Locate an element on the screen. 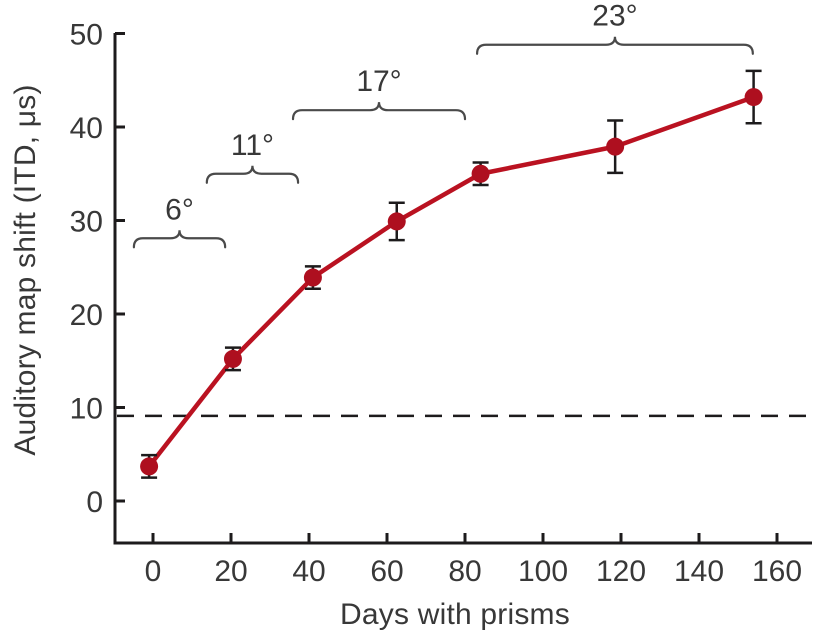 The height and width of the screenshot is (633, 814). x-tick-label: 0 is located at coordinates (153, 571).